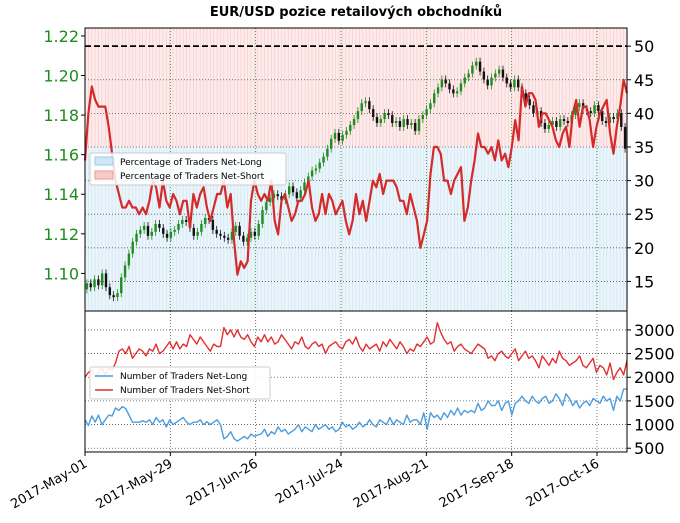  What do you see at coordinates (61, 234) in the screenshot?
I see `left-tick-label: 1.12` at bounding box center [61, 234].